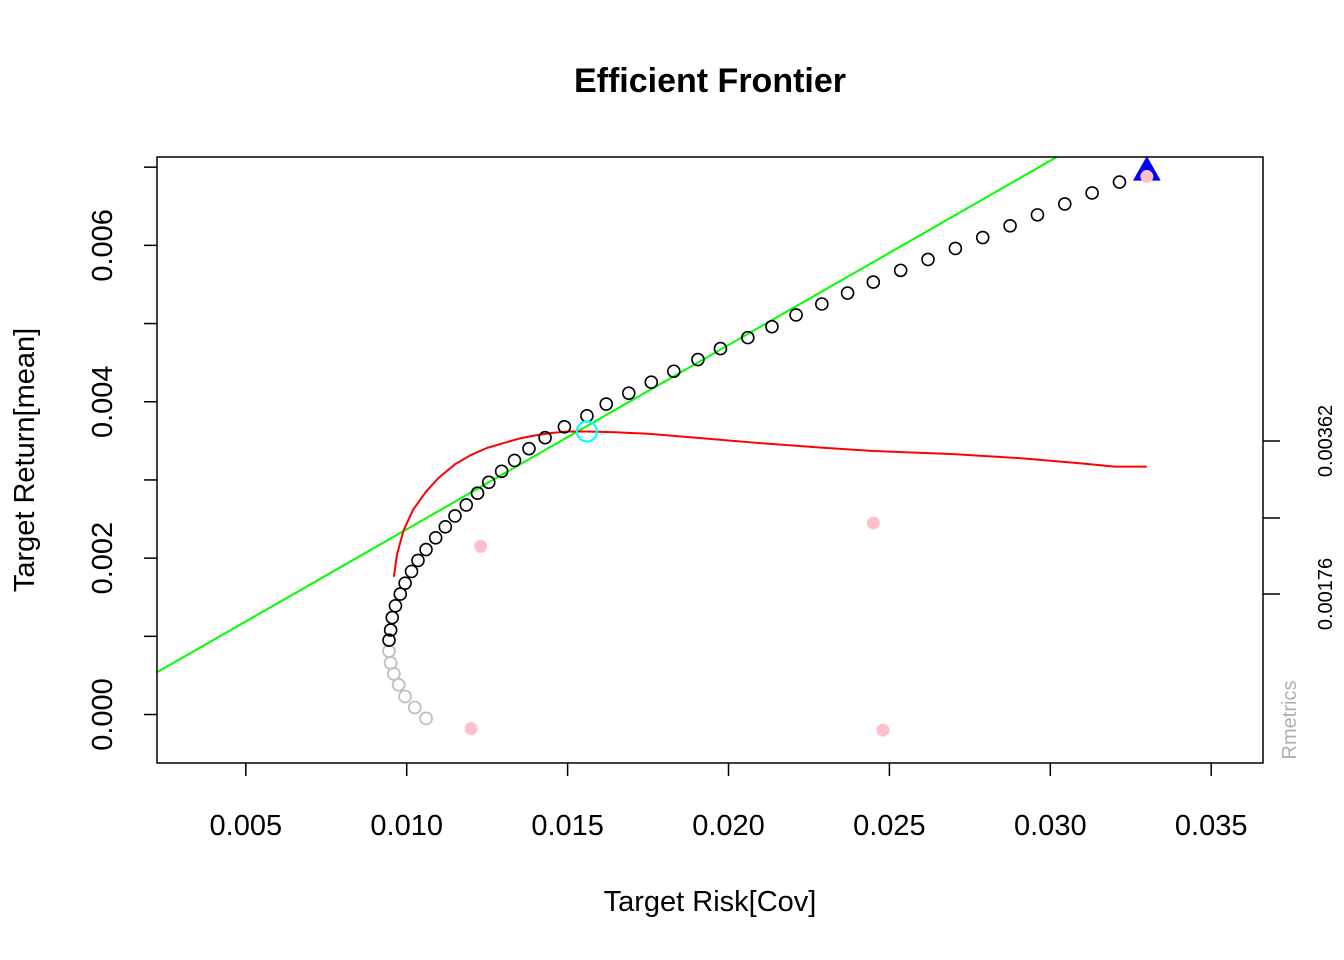 This screenshot has width=1344, height=960. I want to click on tangency-portfolio-point, so click(587, 431).